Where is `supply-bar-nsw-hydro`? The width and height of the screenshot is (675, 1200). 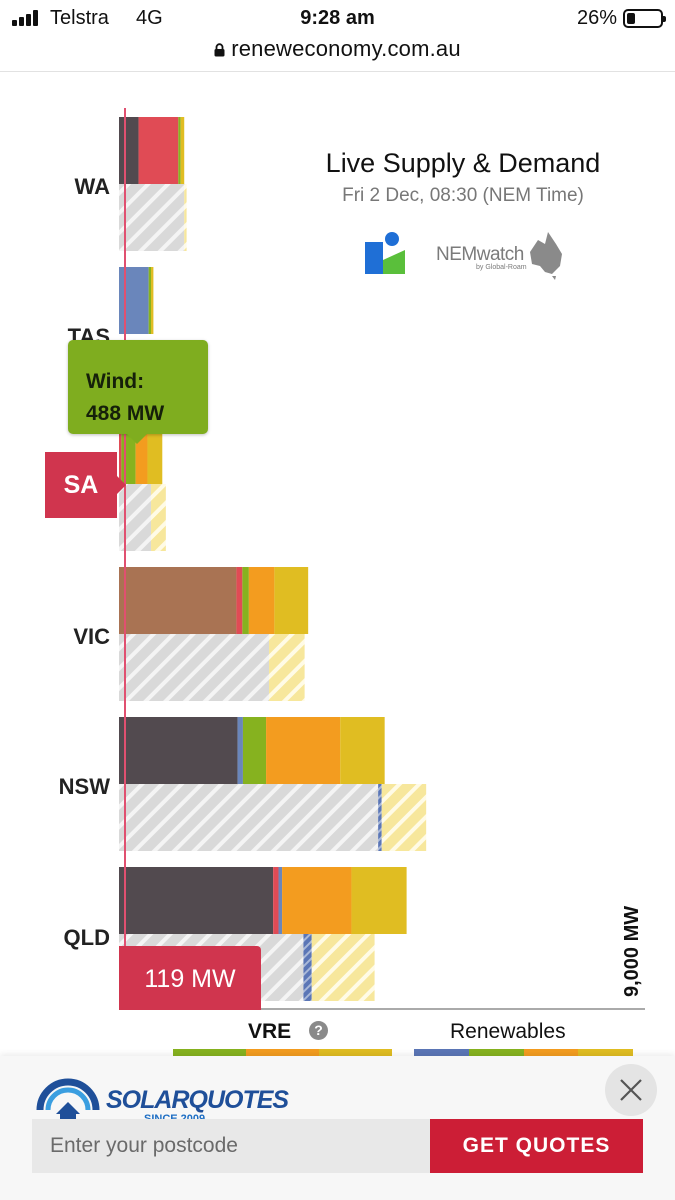 supply-bar-nsw-hydro is located at coordinates (240, 750).